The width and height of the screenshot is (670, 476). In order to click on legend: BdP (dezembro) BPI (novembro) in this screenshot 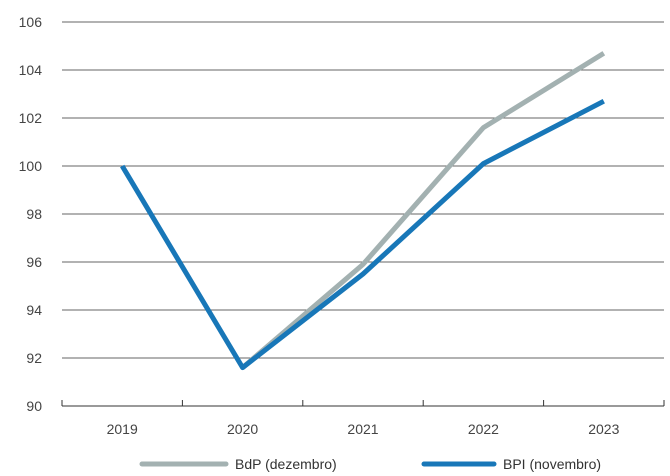, I will do `click(370, 464)`.